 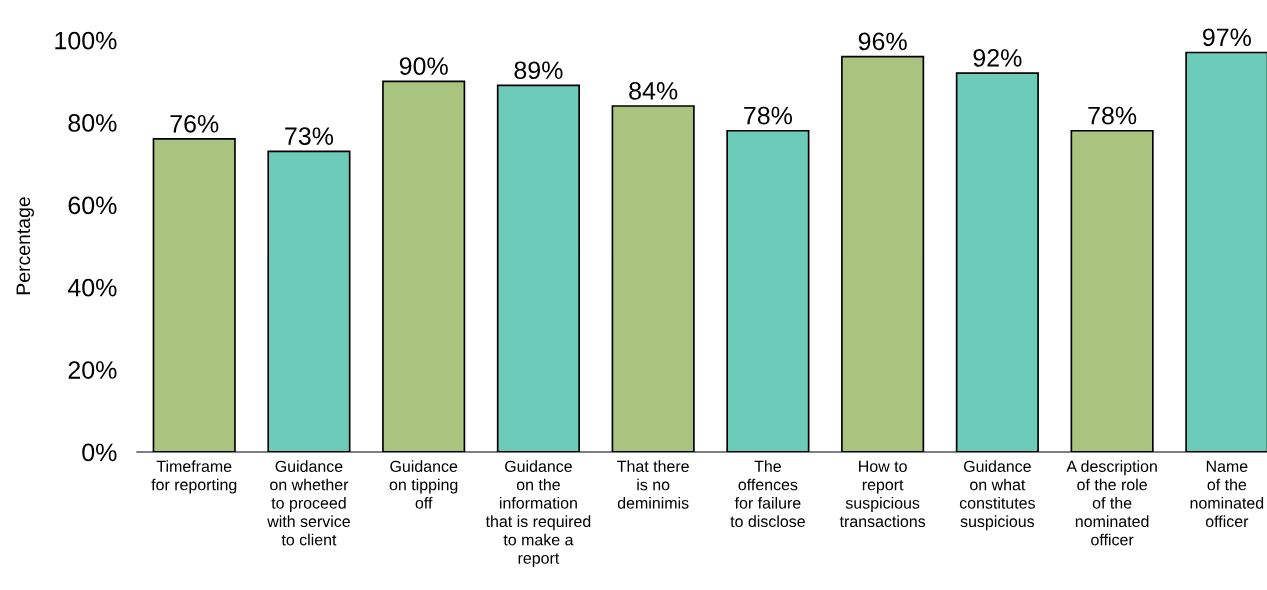 What do you see at coordinates (99, 452) in the screenshot?
I see `y-tick-label: 0%` at bounding box center [99, 452].